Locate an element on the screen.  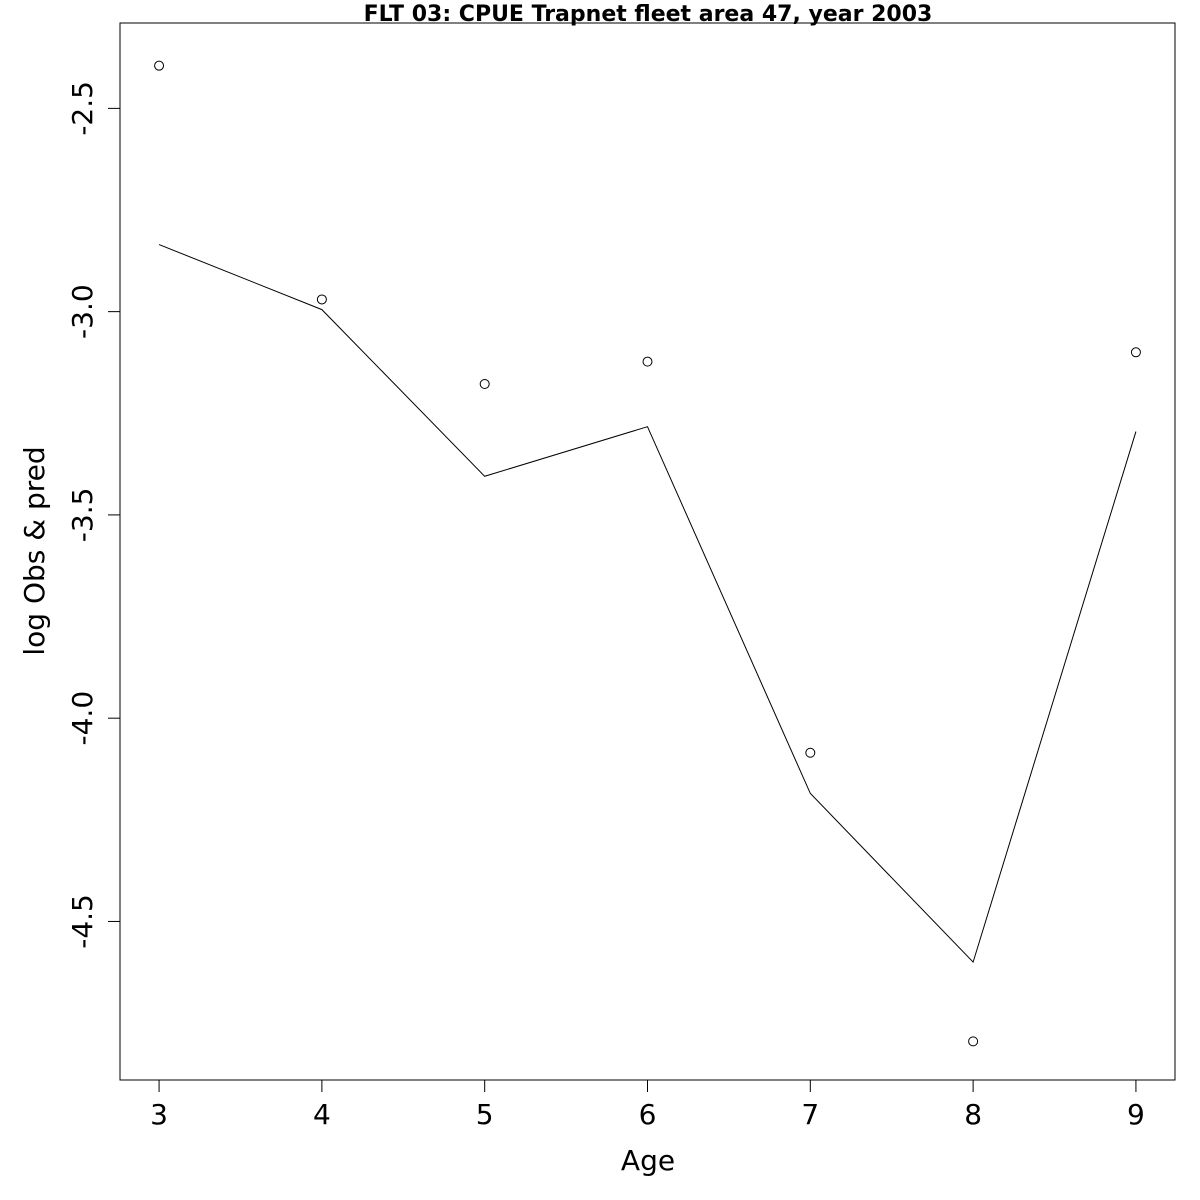
x-tick-label: 5 is located at coordinates (485, 1114).